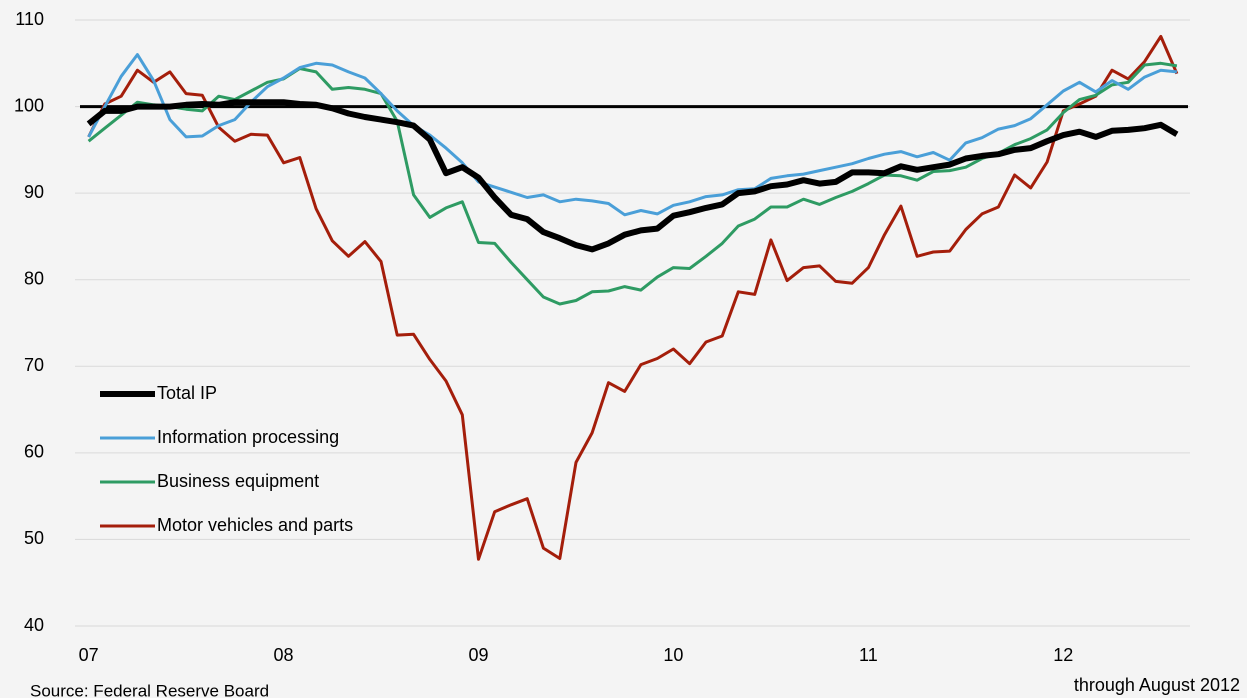  I want to click on legend-label: Business equipment, so click(238, 481).